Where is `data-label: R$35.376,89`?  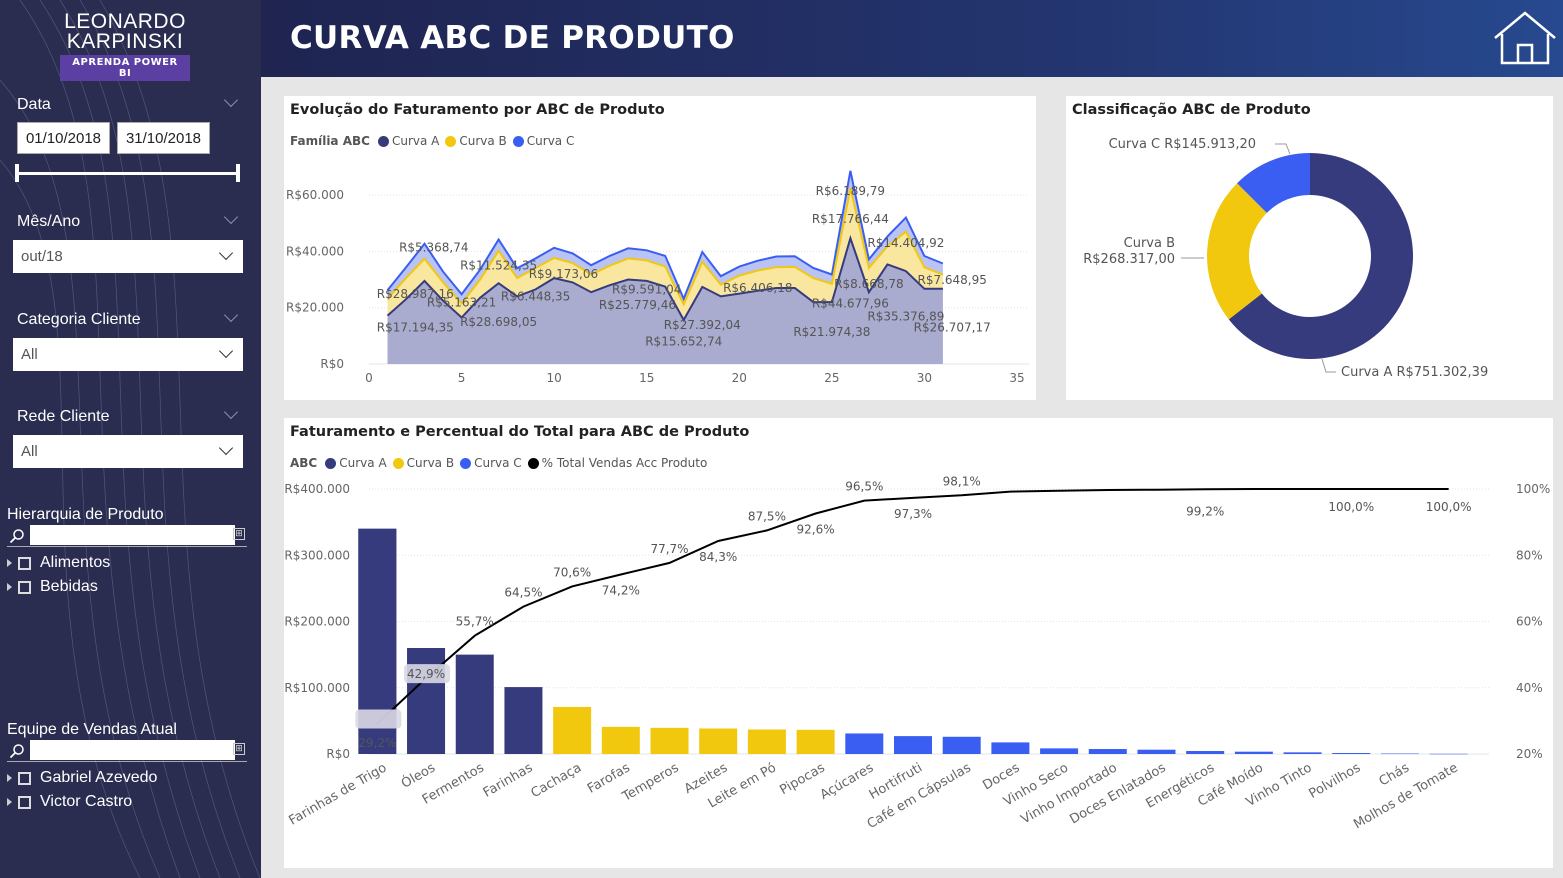
data-label: R$35.376,89 is located at coordinates (905, 316).